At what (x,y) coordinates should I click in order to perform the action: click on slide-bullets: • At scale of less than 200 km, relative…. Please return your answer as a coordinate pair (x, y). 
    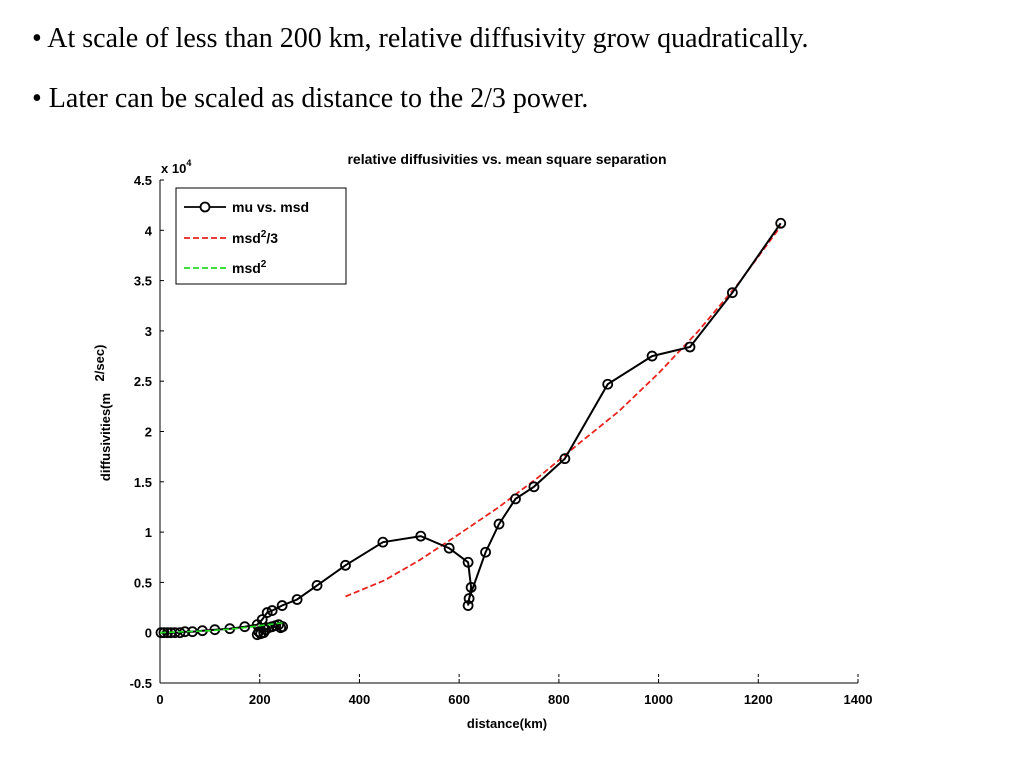
    Looking at the image, I should click on (522, 69).